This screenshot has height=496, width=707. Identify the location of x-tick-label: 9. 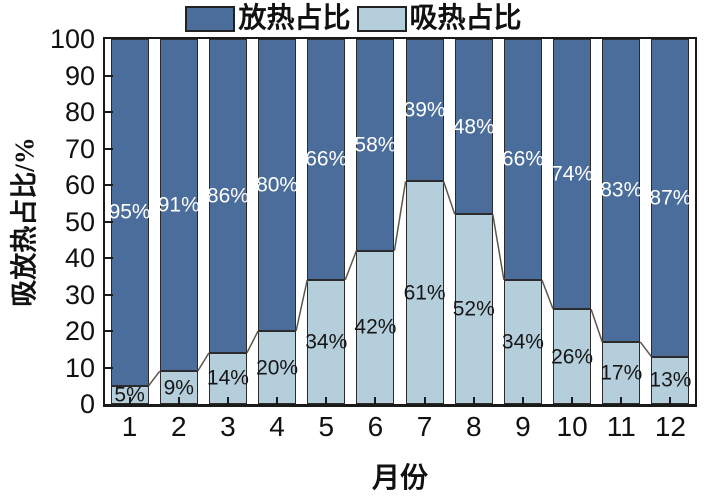
(523, 426).